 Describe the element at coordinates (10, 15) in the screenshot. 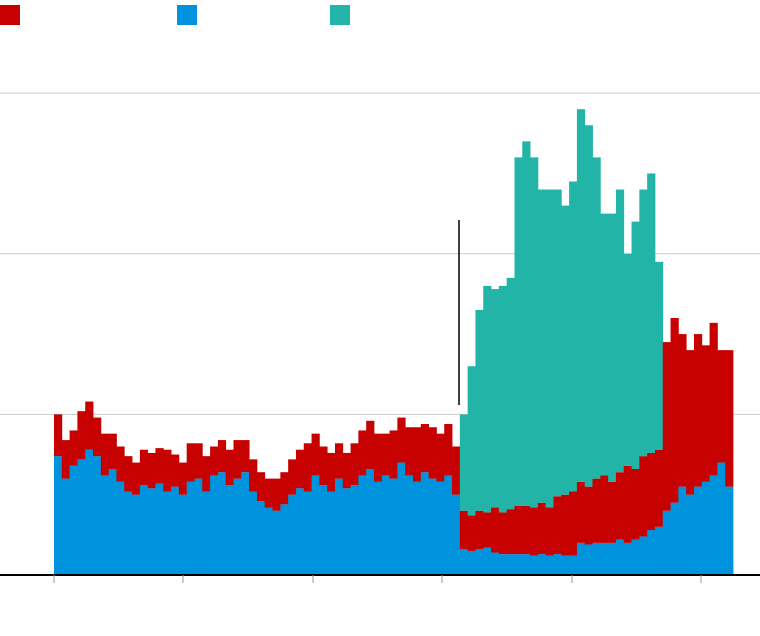

I see `legend-swatch` at that location.